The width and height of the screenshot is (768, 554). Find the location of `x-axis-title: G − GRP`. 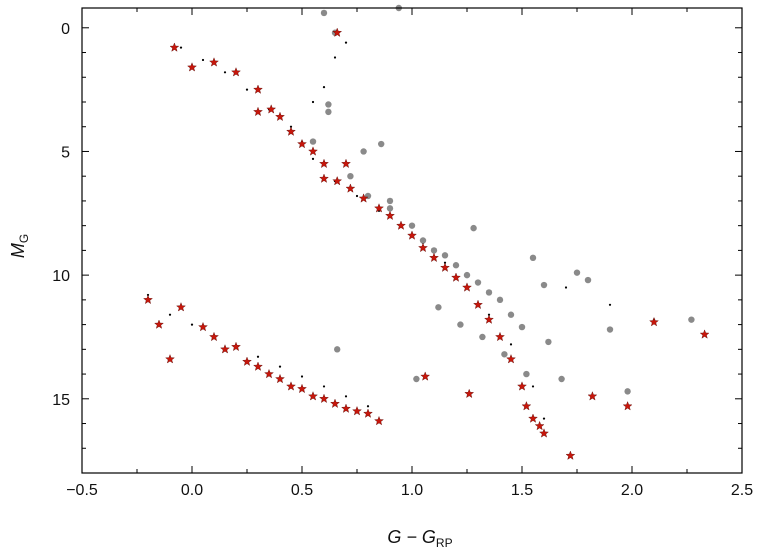

x-axis-title: G − GRP is located at coordinates (419, 538).